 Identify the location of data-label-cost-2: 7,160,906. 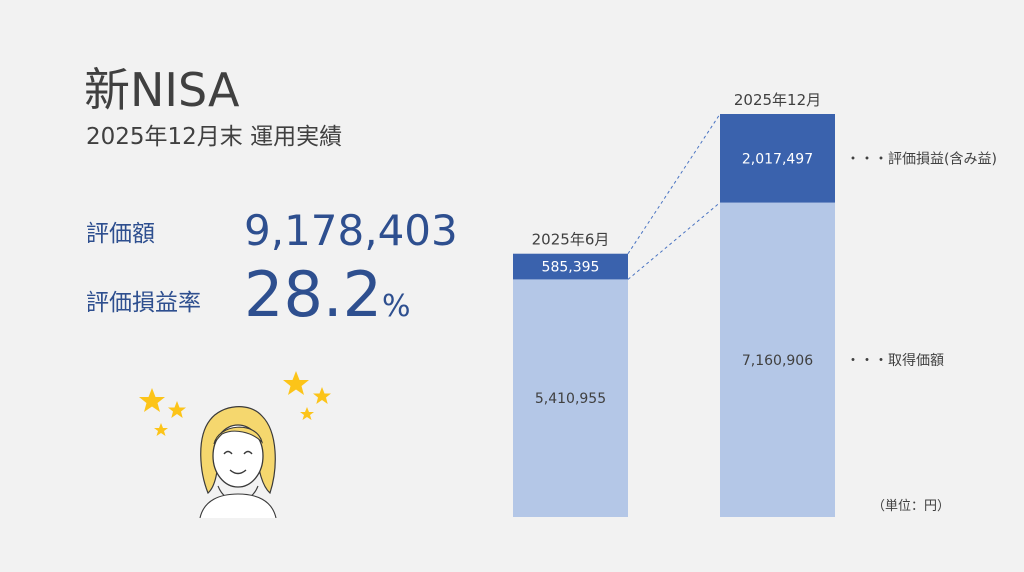
(777, 361).